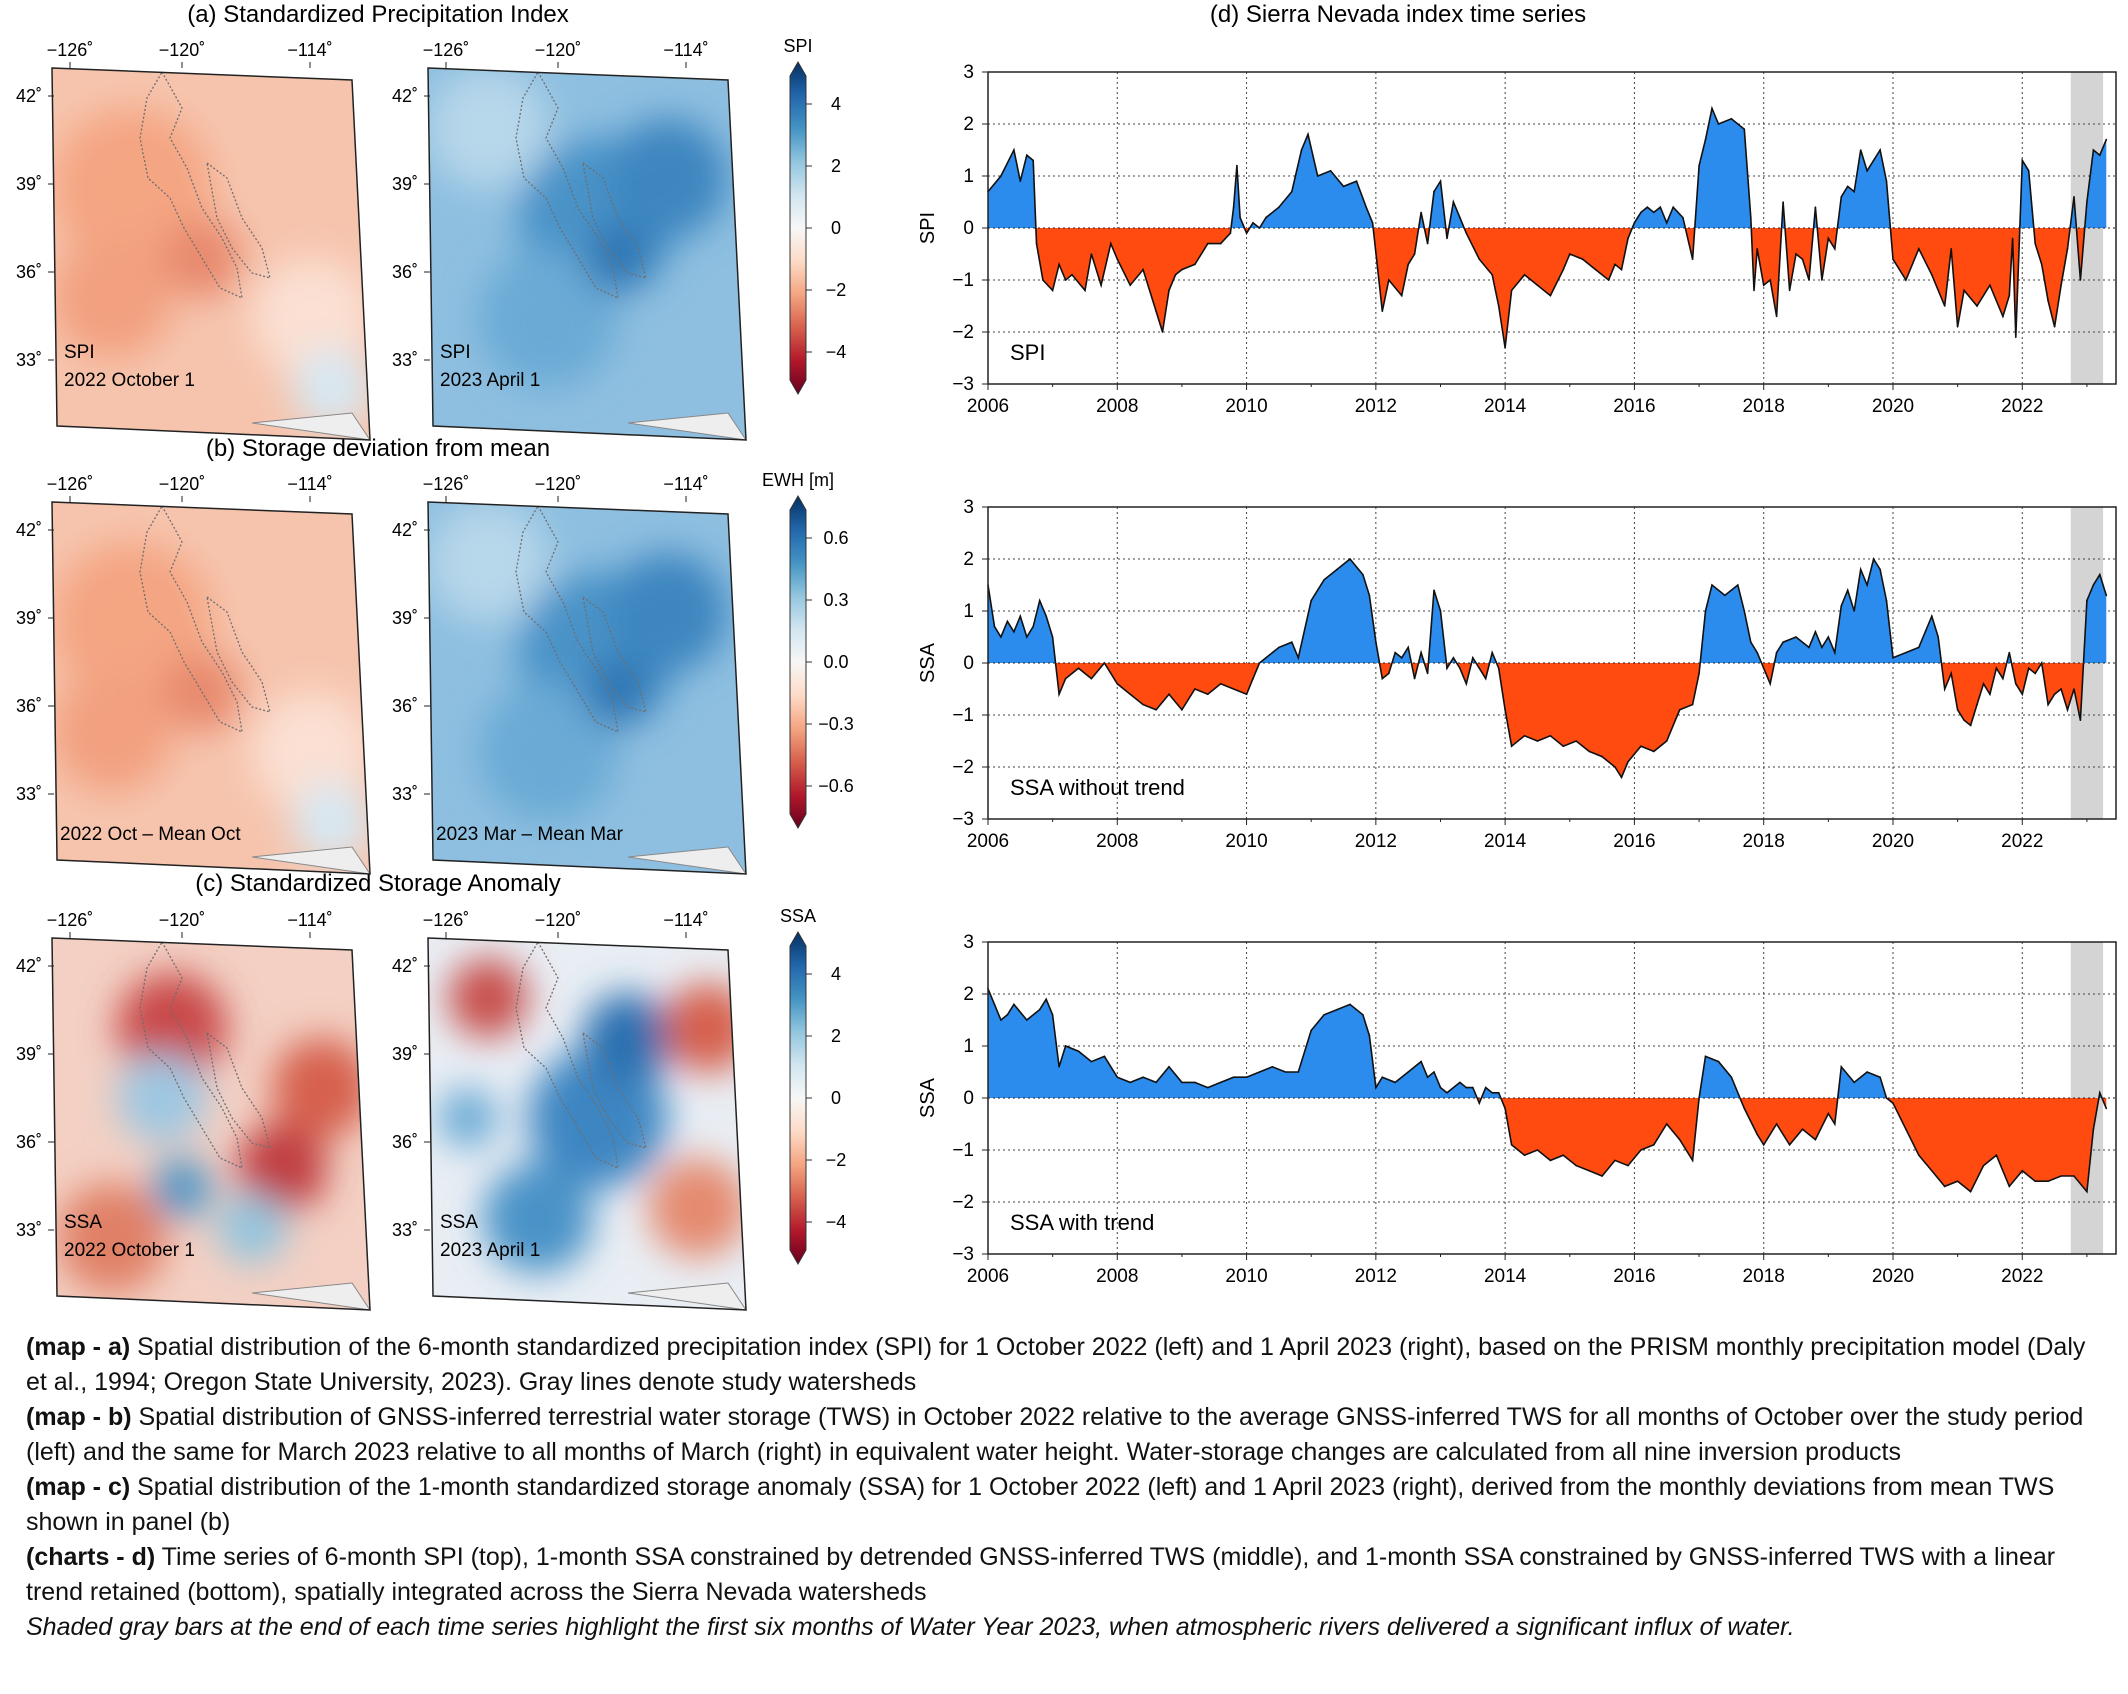 The image size is (2128, 1694). What do you see at coordinates (79, 1417) in the screenshot?
I see `caption-b-label: (map - b)` at bounding box center [79, 1417].